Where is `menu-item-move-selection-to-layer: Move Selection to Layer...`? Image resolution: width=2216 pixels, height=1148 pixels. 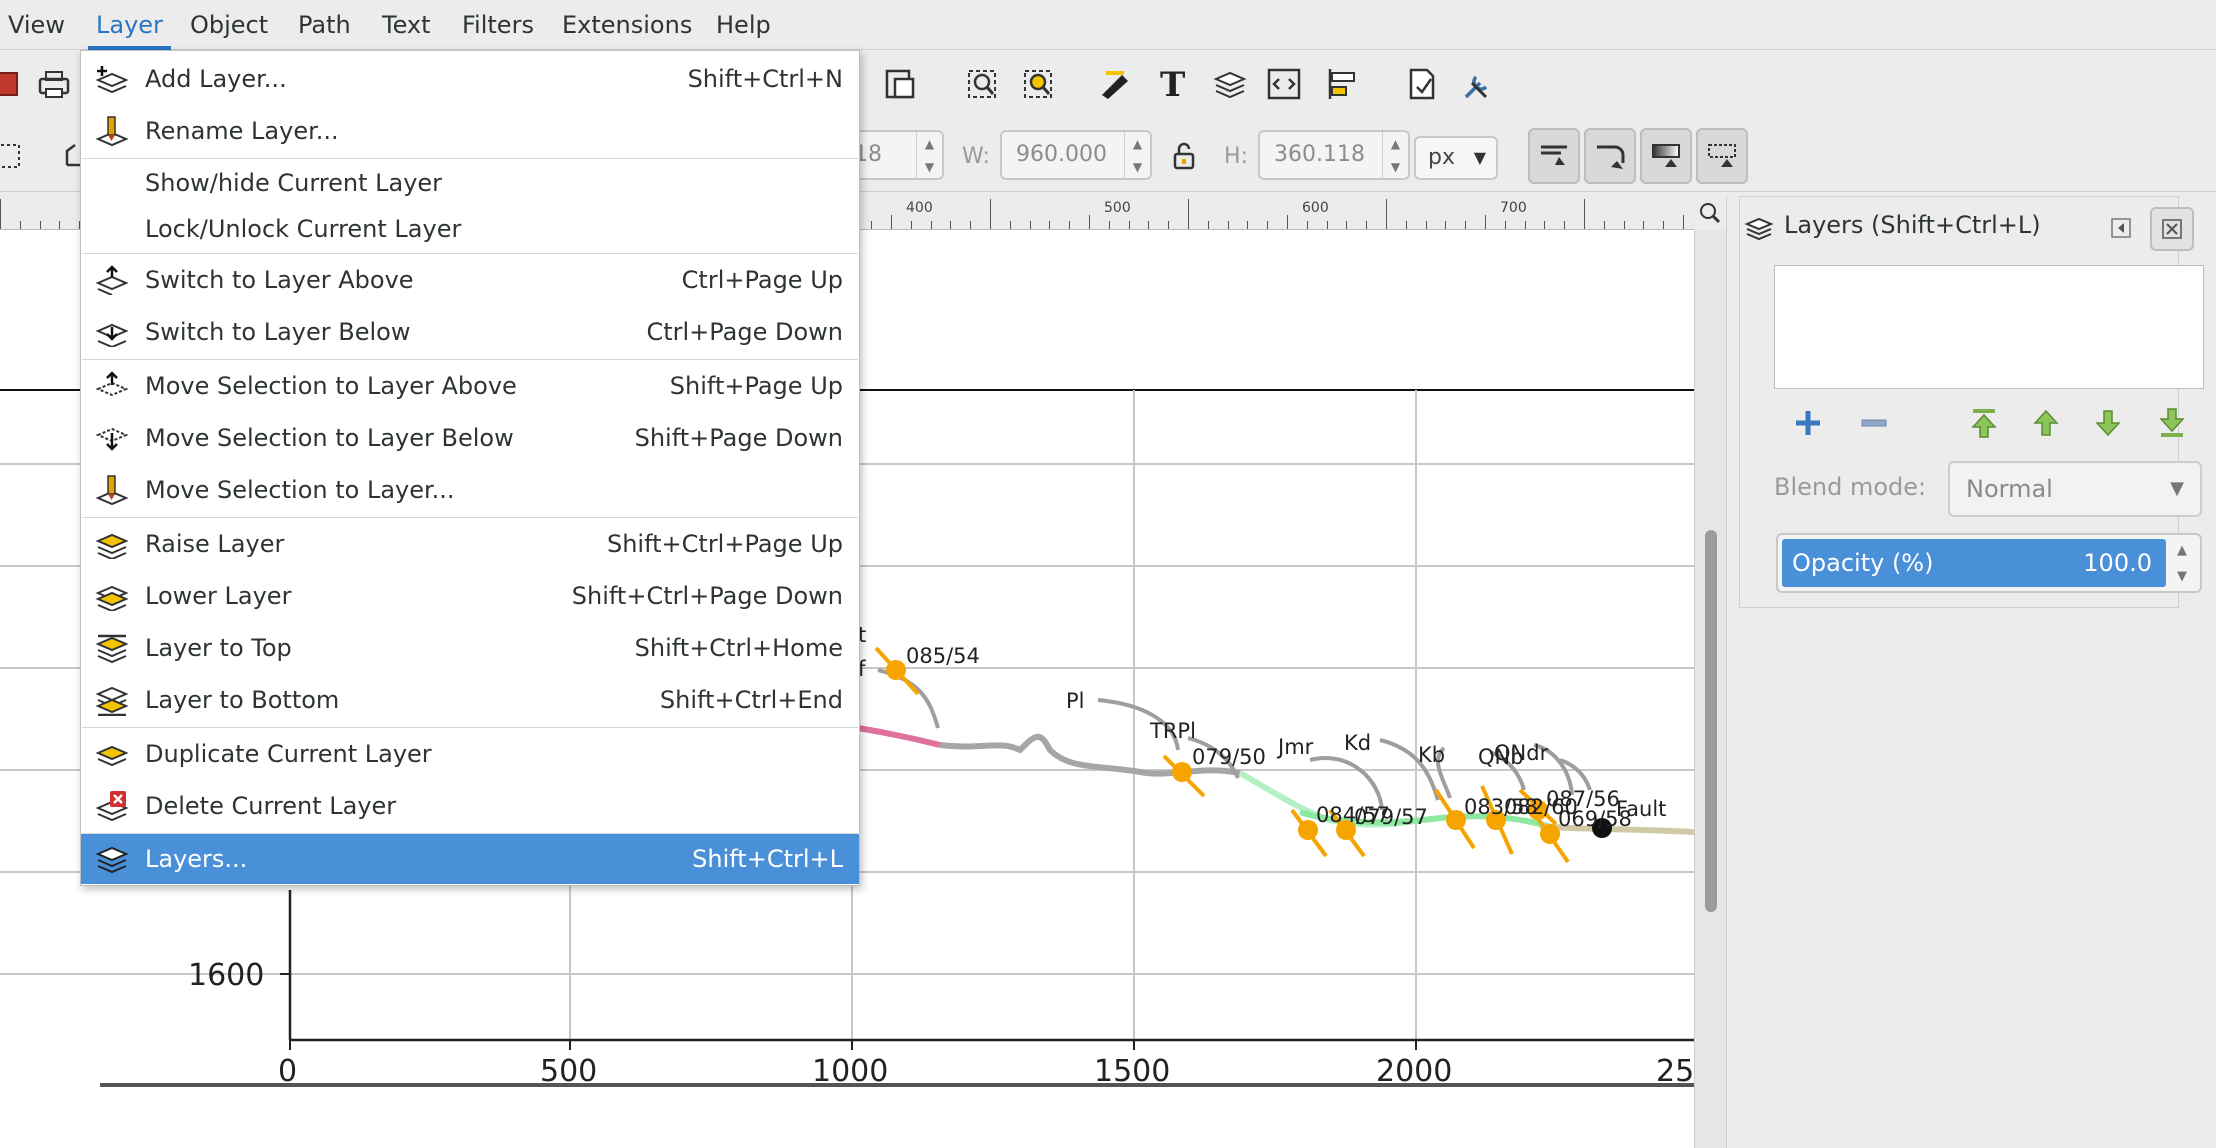
menu-item-move-selection-to-layer: Move Selection to Layer... is located at coordinates (470, 490).